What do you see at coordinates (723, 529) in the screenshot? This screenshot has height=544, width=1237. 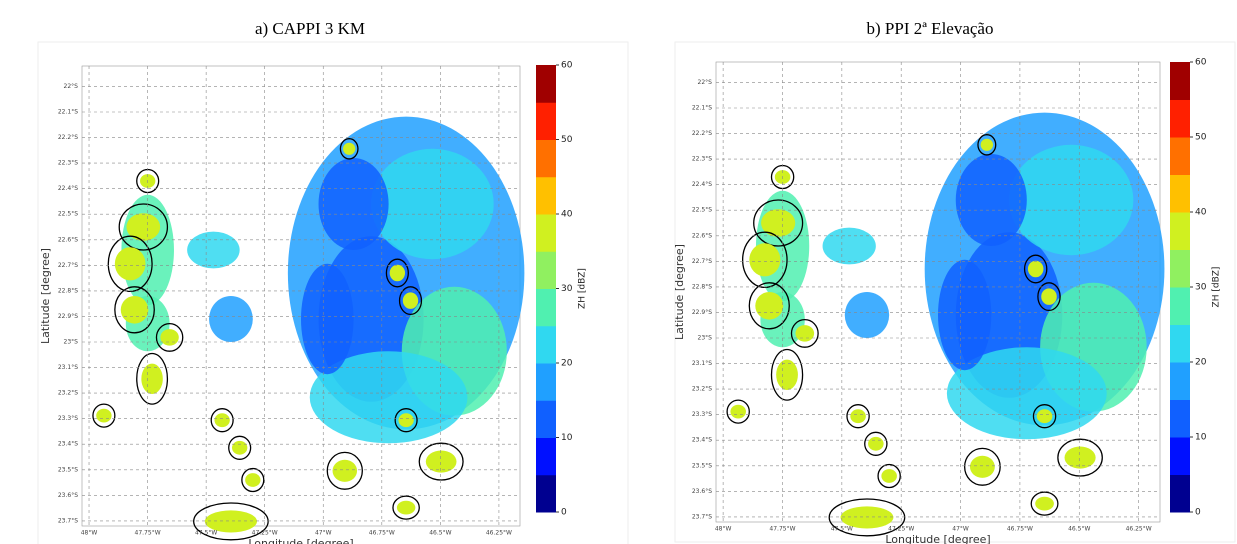 I see `x-tick-label: 48°W` at bounding box center [723, 529].